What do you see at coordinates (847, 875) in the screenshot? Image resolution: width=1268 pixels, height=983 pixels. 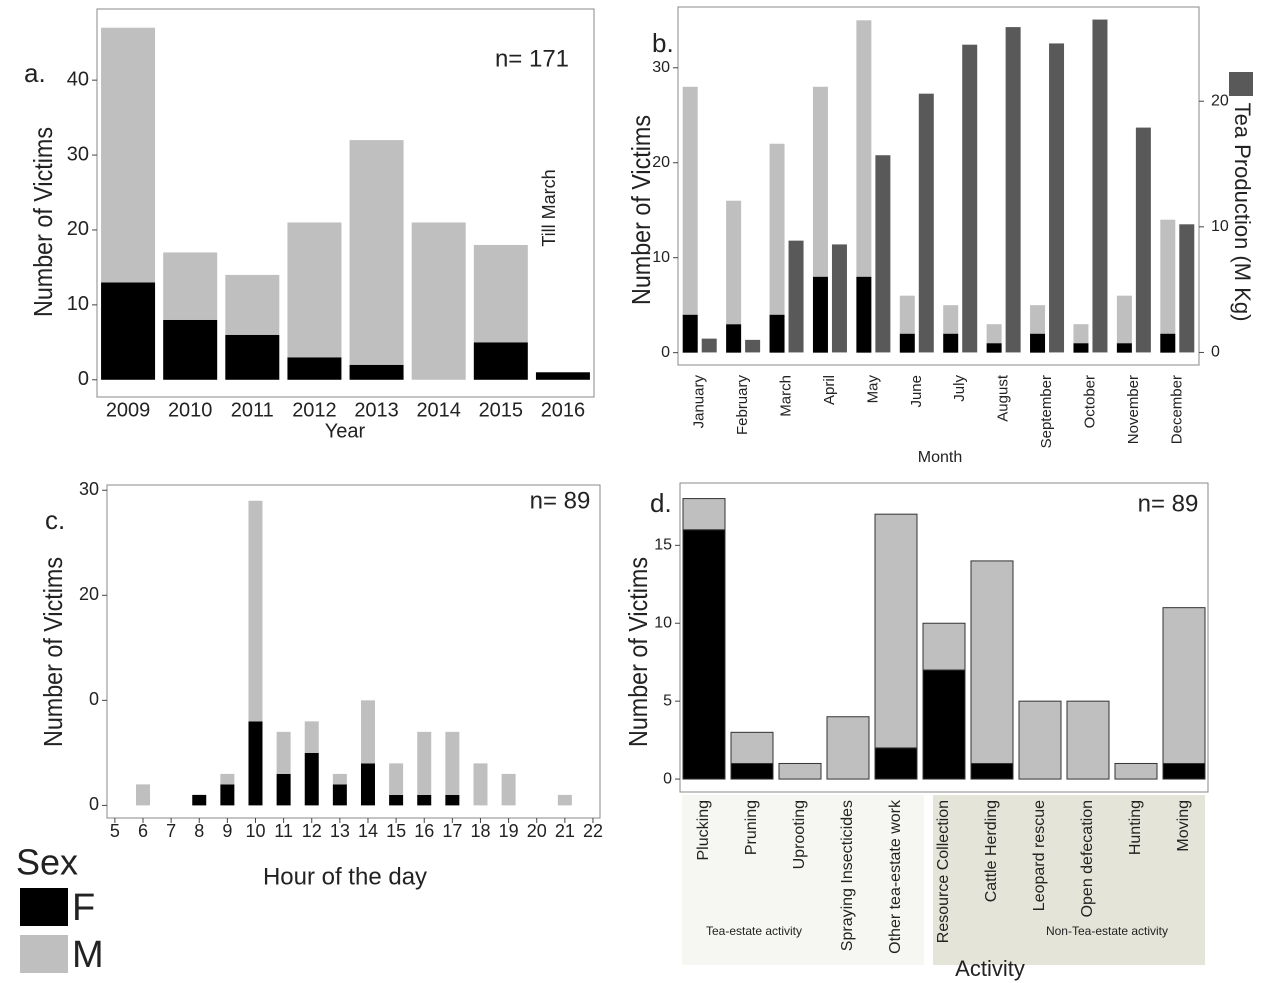 I see `x-tick-label: Spraying Insecticides` at bounding box center [847, 875].